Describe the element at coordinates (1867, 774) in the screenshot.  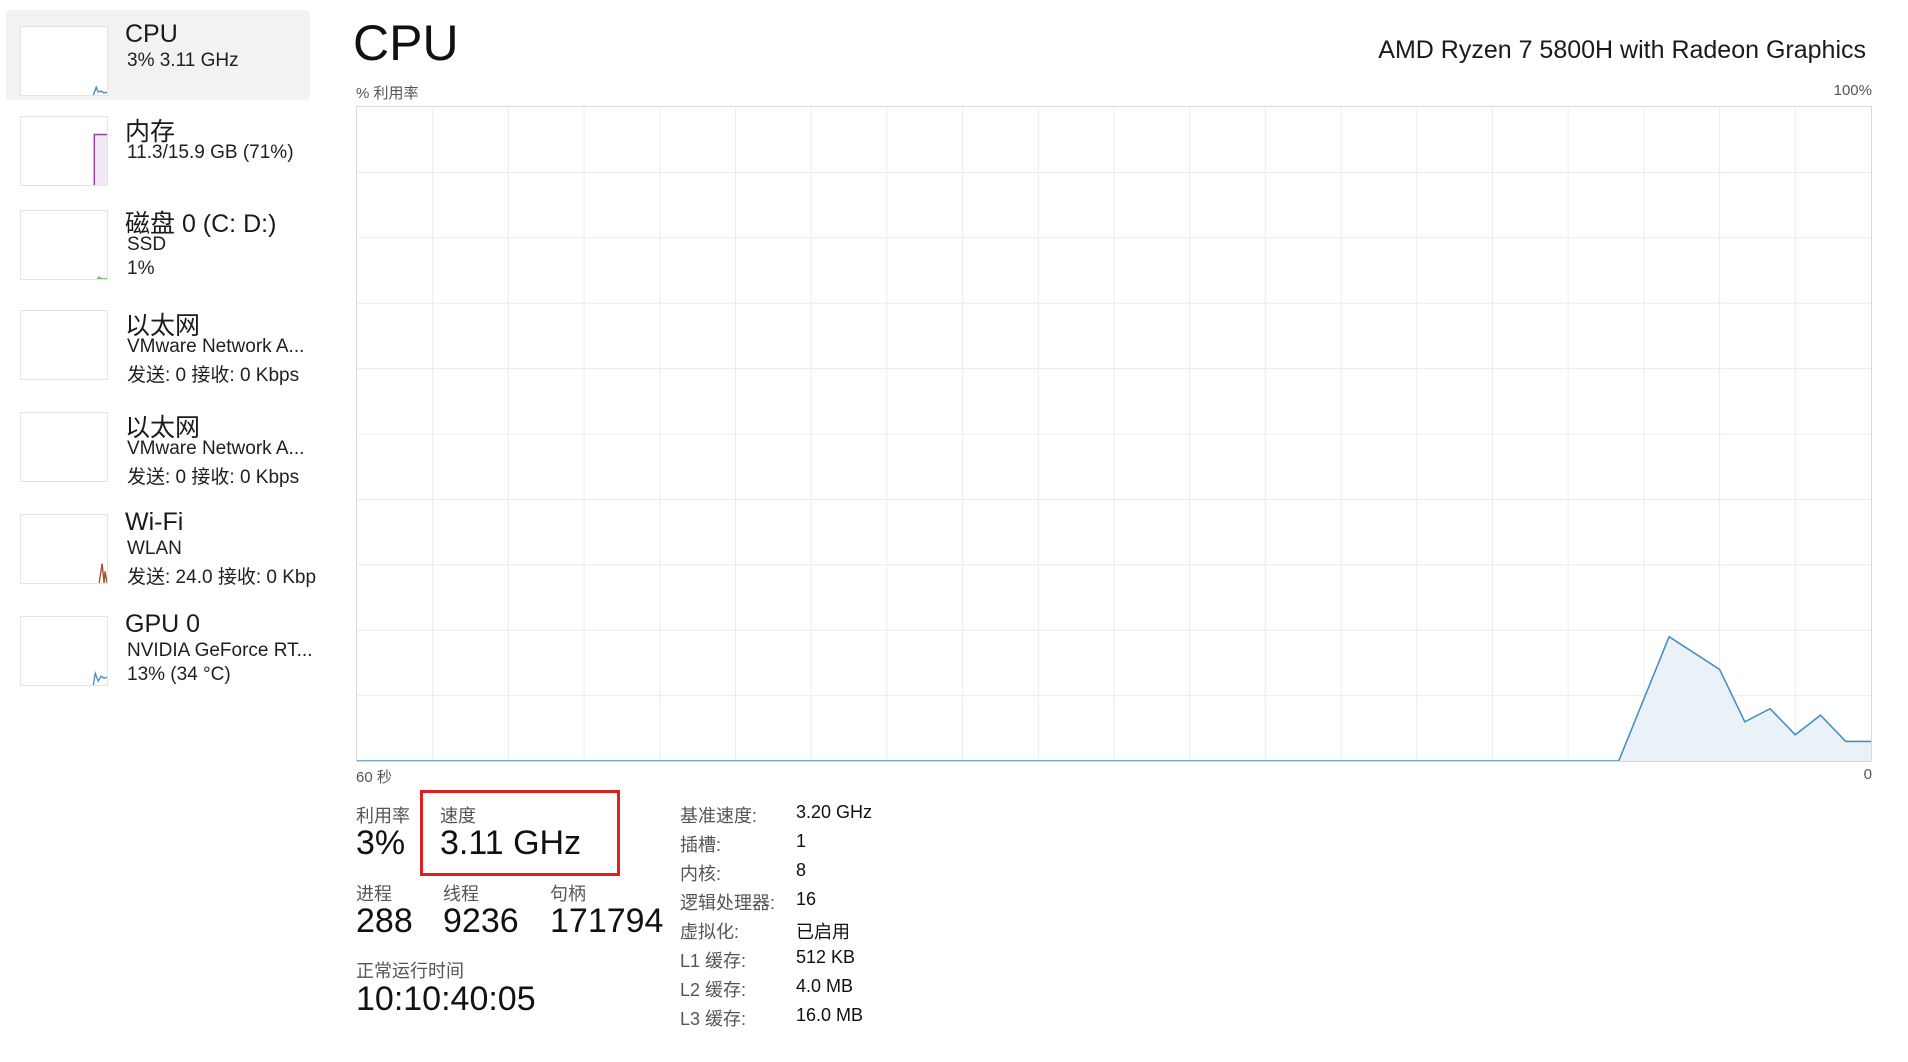
I see `x-axis-right-label: 0` at that location.